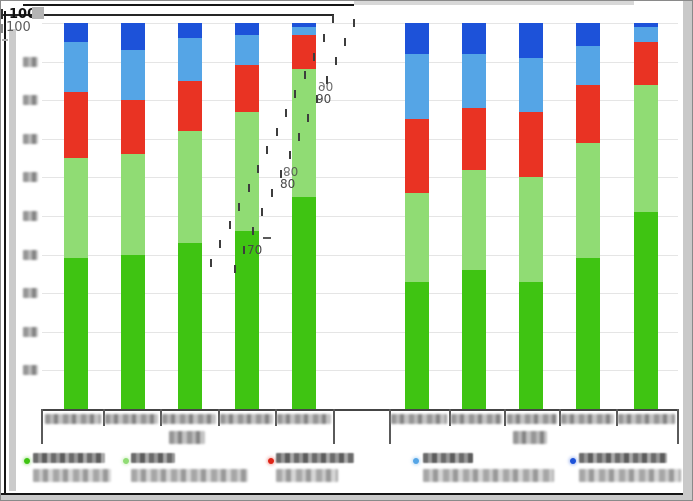 Image resolution: width=693 pixels, height=501 pixels. Describe the element at coordinates (267, 238) in the screenshot. I see `annotation-dash-mark` at that location.